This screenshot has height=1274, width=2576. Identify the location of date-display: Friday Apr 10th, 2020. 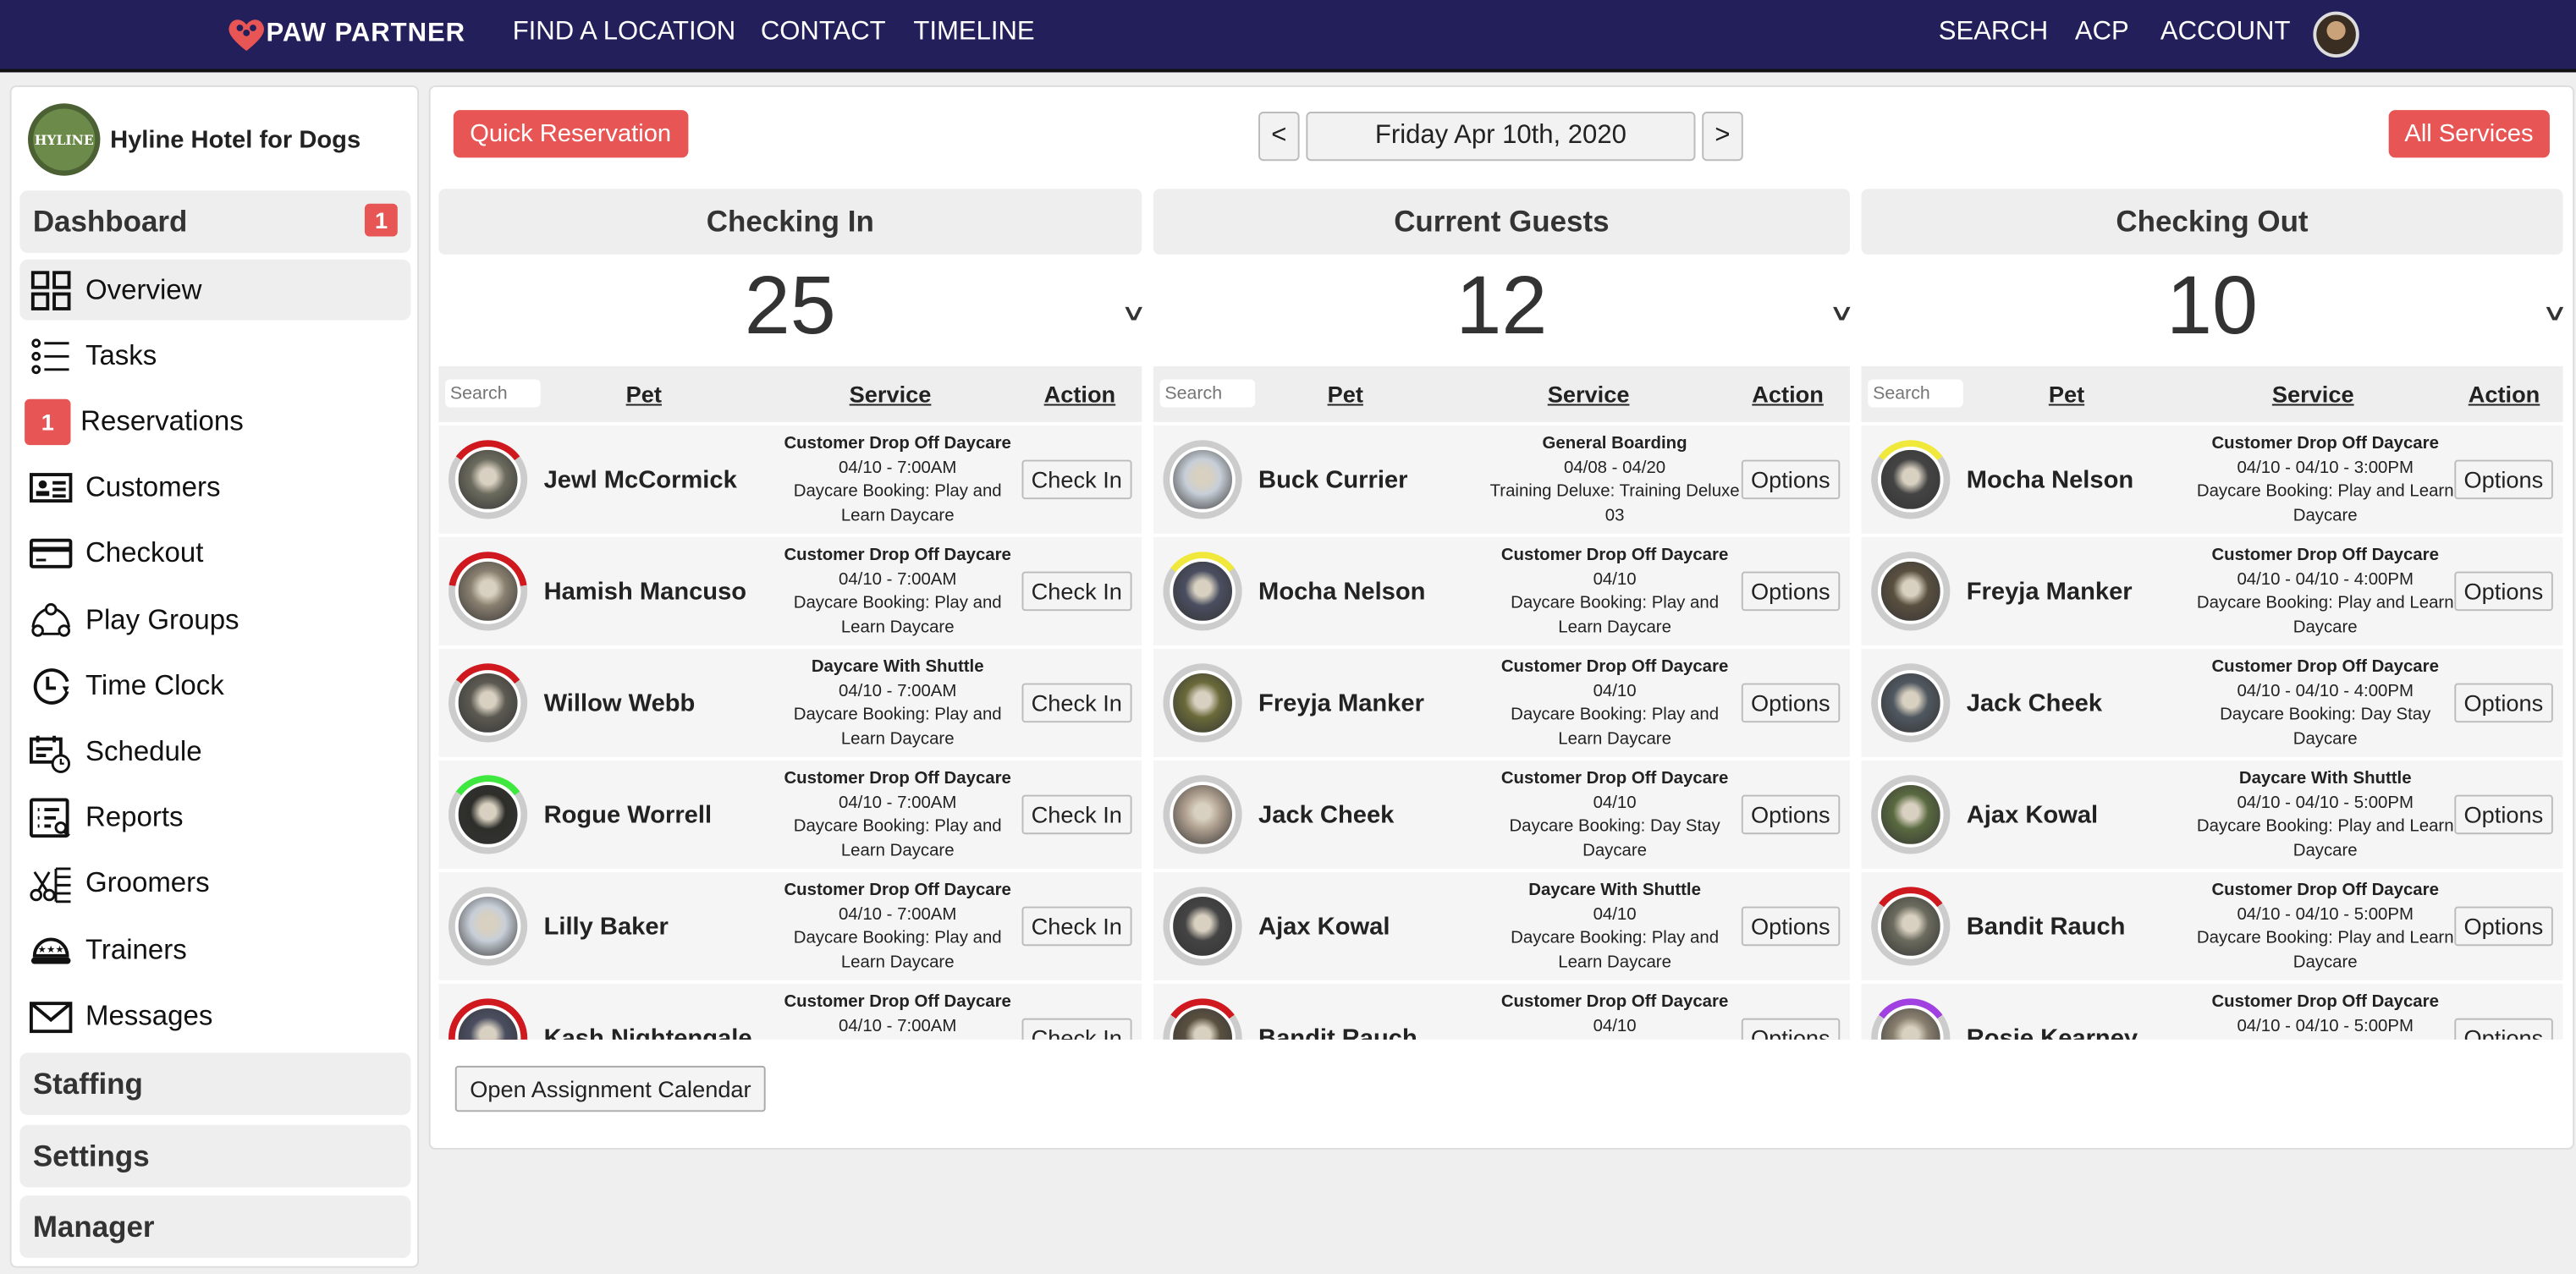
(1501, 137).